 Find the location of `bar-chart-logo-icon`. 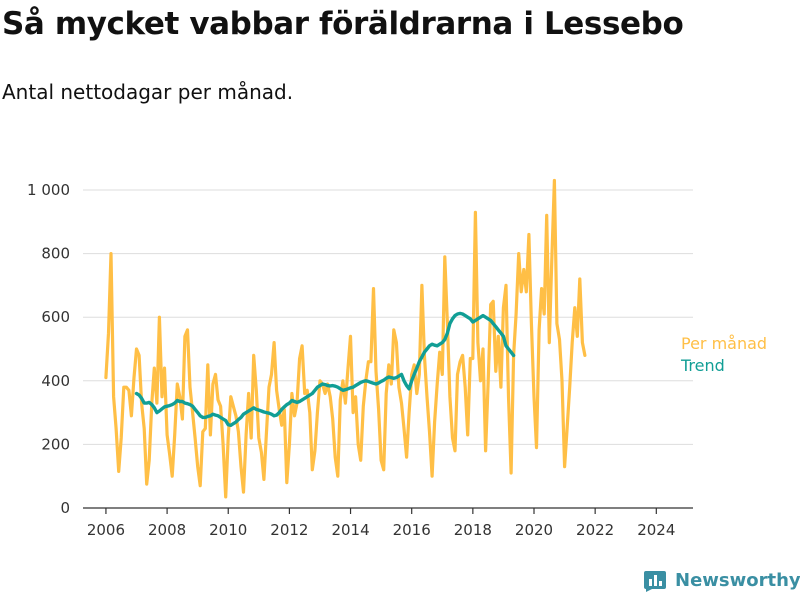

bar-chart-logo-icon is located at coordinates (655, 581).